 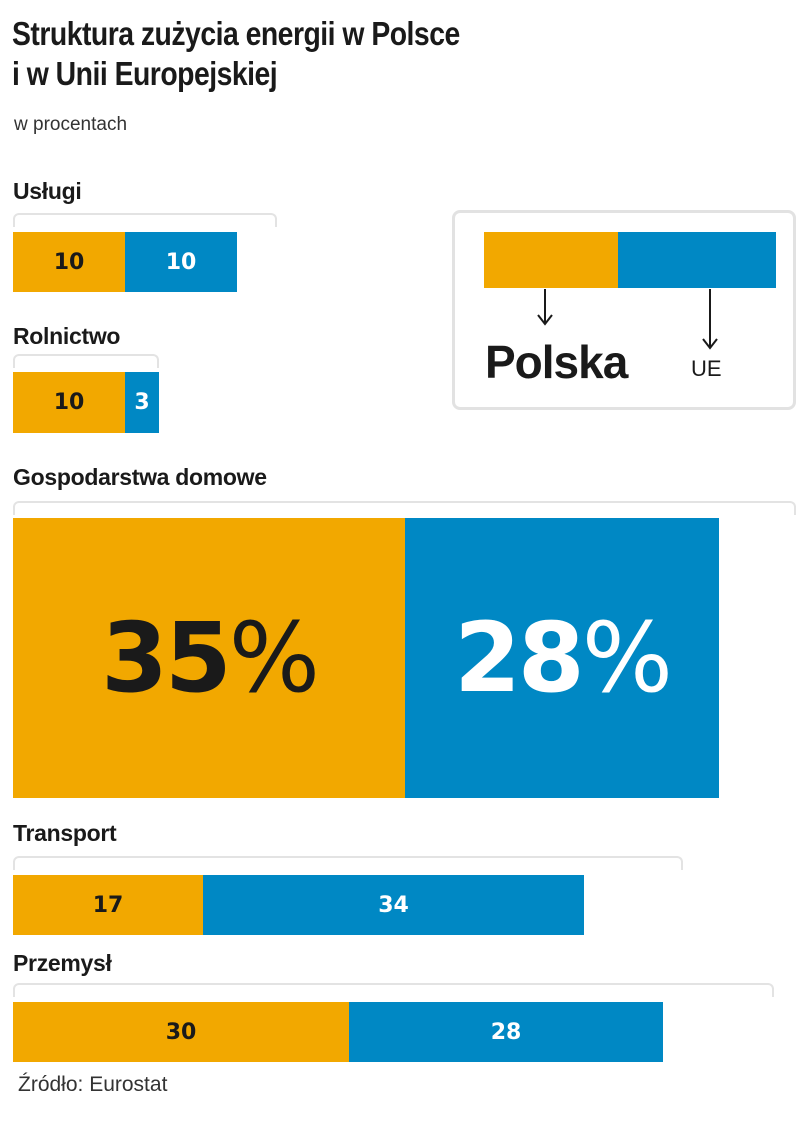 What do you see at coordinates (551, 260) in the screenshot?
I see `legend-swatch-polska` at bounding box center [551, 260].